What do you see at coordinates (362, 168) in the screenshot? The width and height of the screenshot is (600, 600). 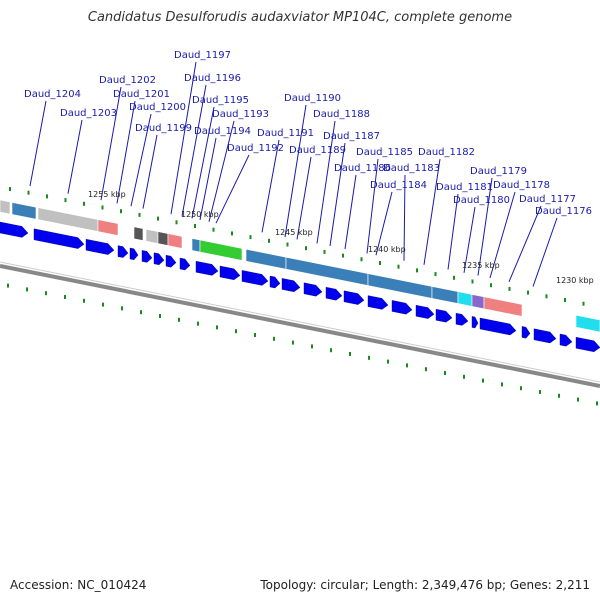 I see `gene-label: Daud_1186` at bounding box center [362, 168].